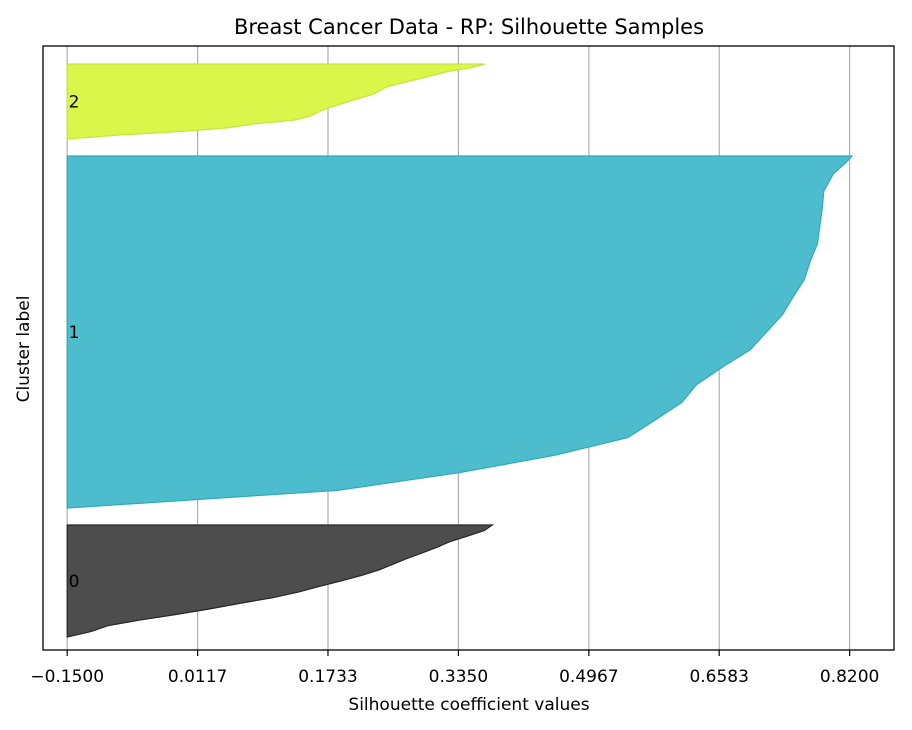 The image size is (912, 730). Describe the element at coordinates (74, 103) in the screenshot. I see `cluster-label-2: 2` at that location.